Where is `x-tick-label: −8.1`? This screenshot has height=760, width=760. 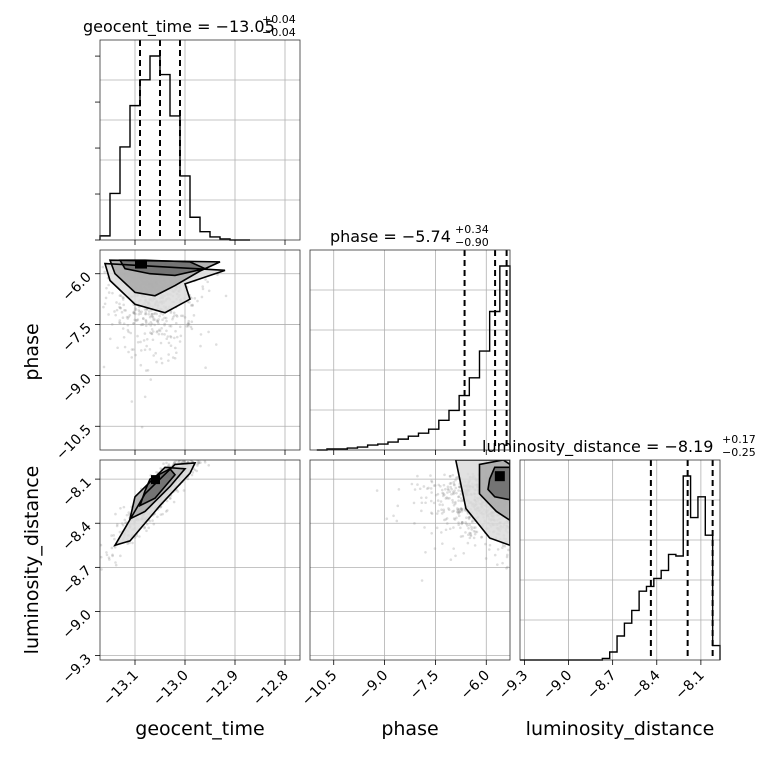
x-tick-label: −8.1 is located at coordinates (689, 685).